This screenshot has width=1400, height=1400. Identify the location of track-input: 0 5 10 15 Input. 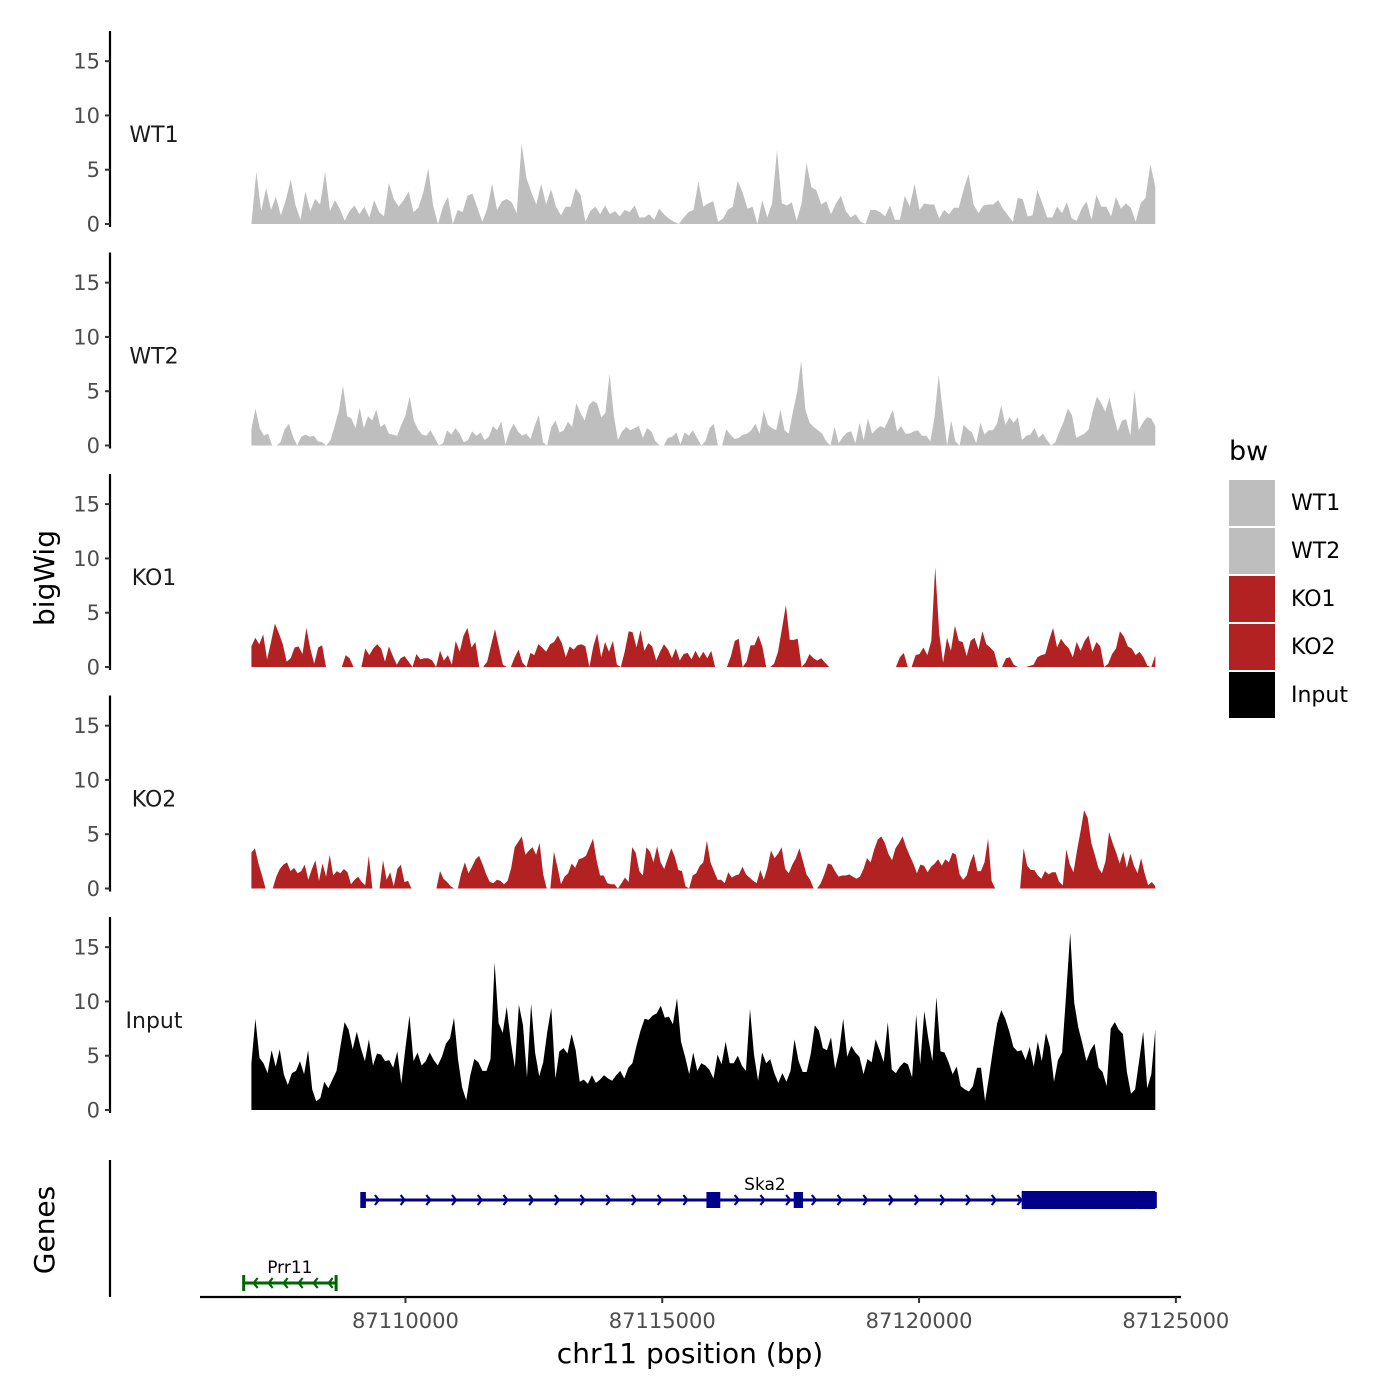
(614, 1020).